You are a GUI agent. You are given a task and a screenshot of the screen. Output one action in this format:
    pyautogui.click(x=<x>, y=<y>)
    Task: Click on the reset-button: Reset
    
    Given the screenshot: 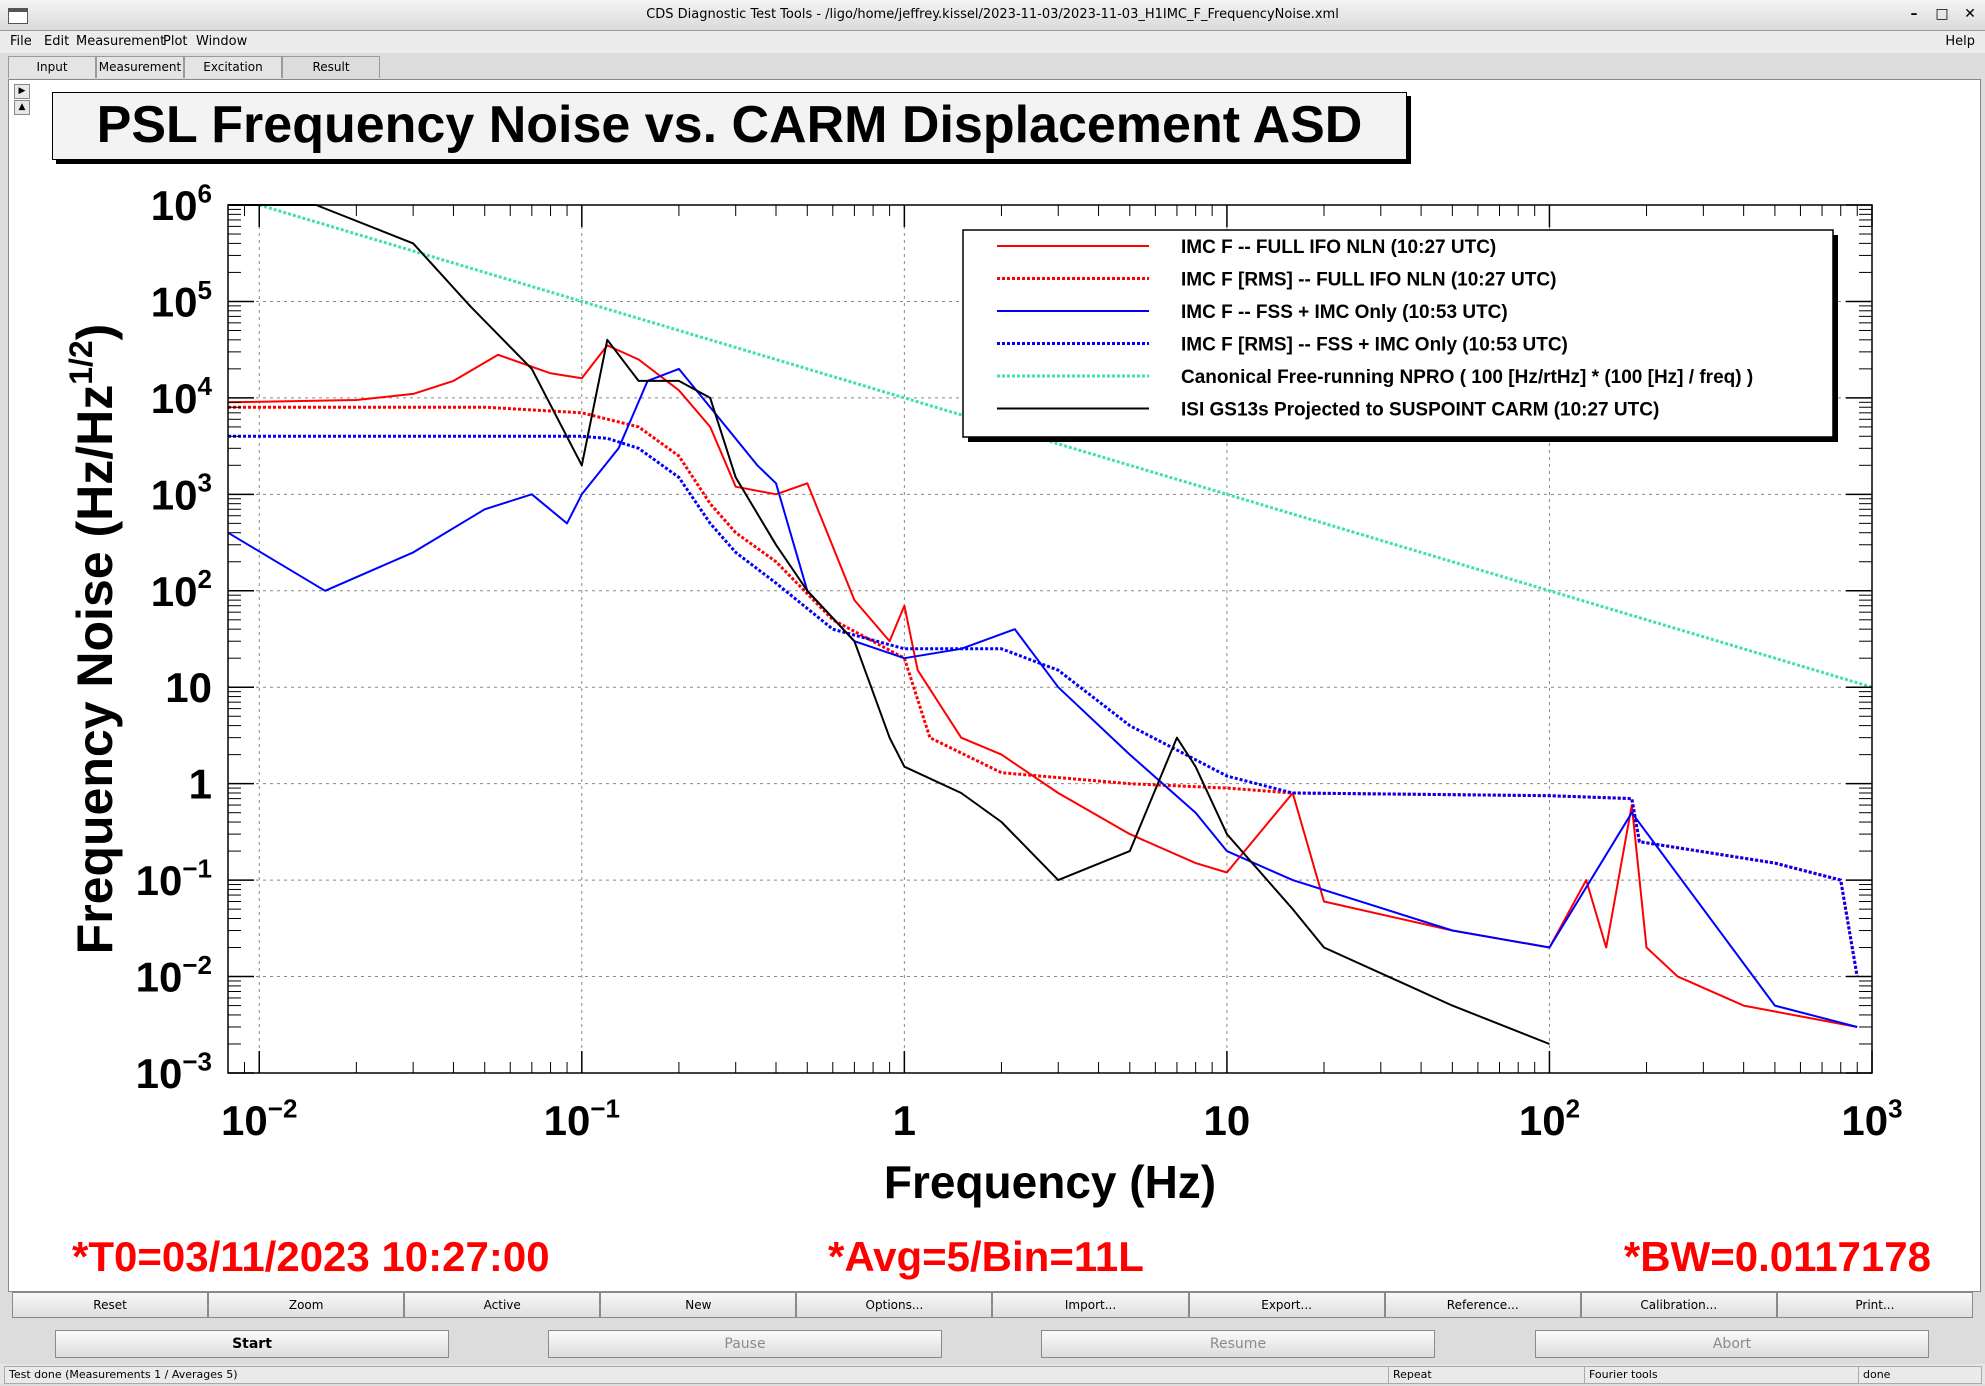 What is the action you would take?
    pyautogui.click(x=110, y=1305)
    